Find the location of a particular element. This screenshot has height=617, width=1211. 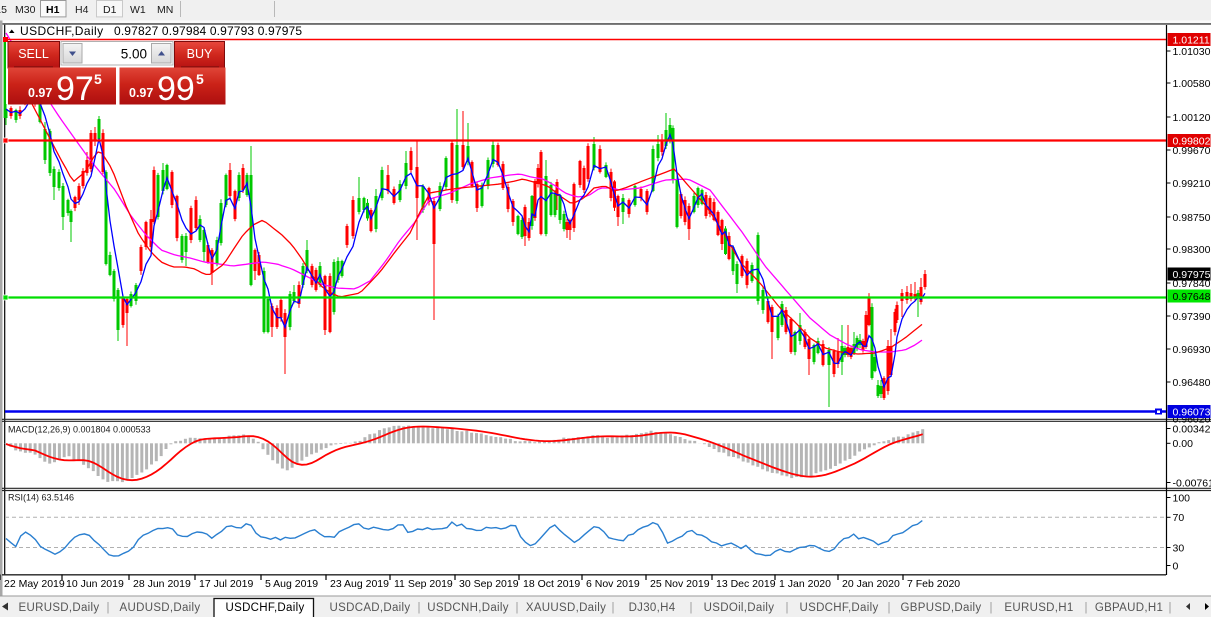

svg-text: 0 is located at coordinates (1176, 566).